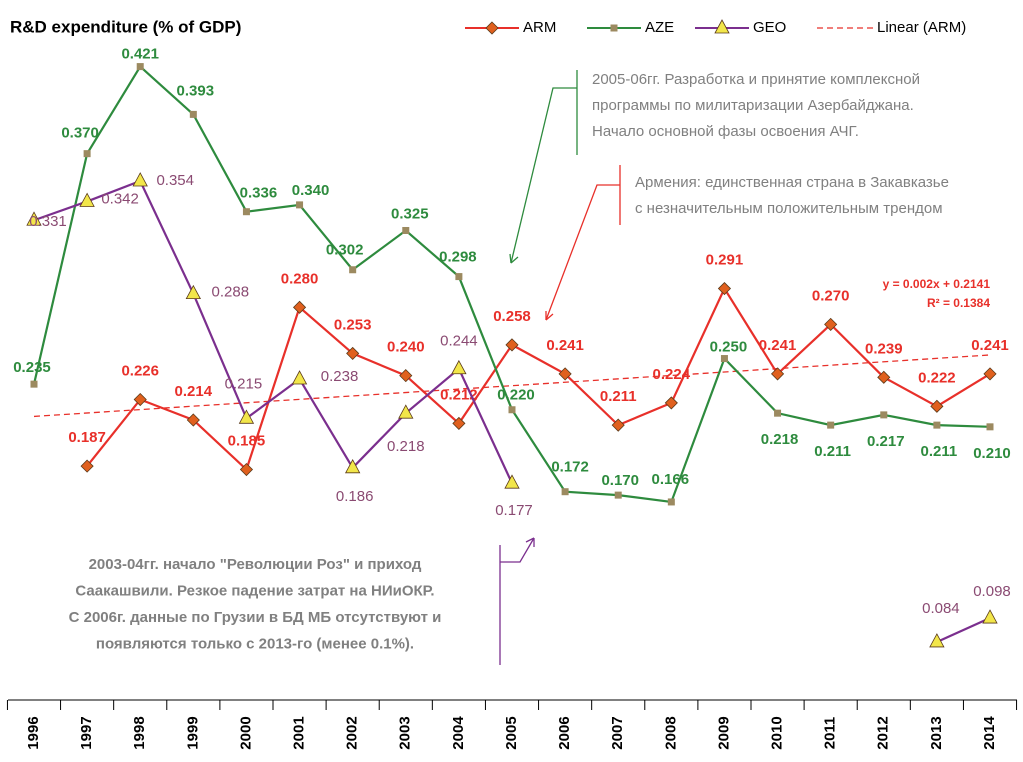 This screenshot has width=1023, height=762. What do you see at coordinates (670, 732) in the screenshot?
I see `x-tick-label: 2008` at bounding box center [670, 732].